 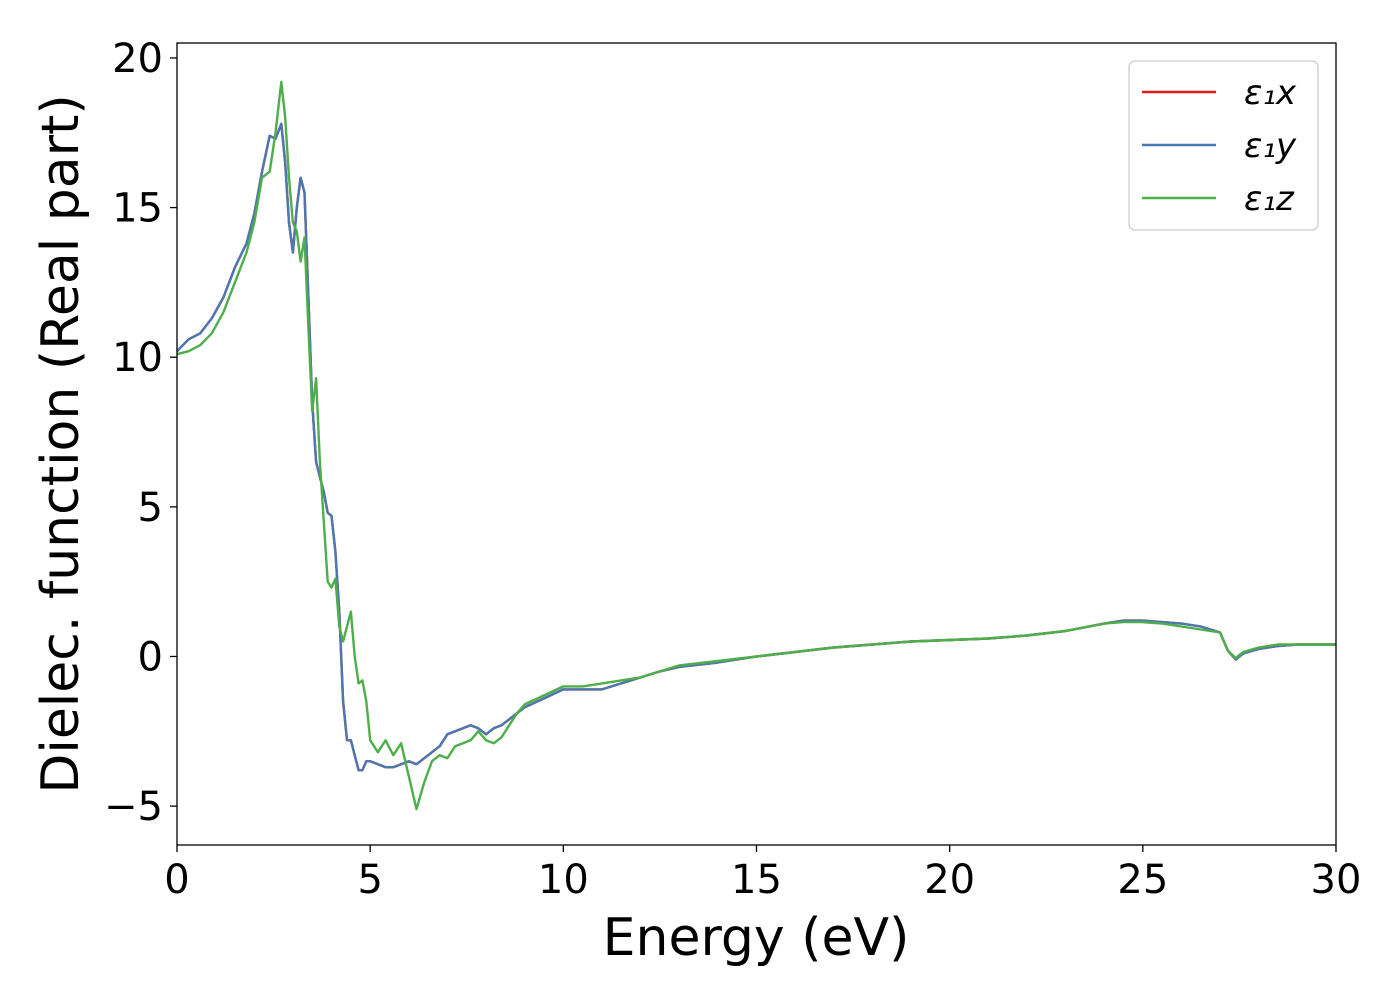 What do you see at coordinates (756, 880) in the screenshot?
I see `x-tick-label: 15` at bounding box center [756, 880].